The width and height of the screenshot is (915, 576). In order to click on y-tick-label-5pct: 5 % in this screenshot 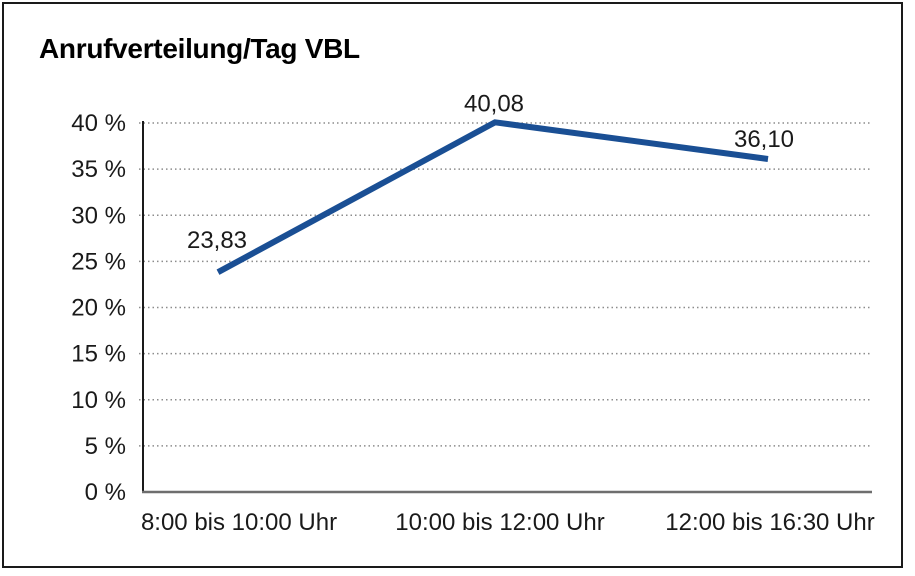, I will do `click(105, 446)`.